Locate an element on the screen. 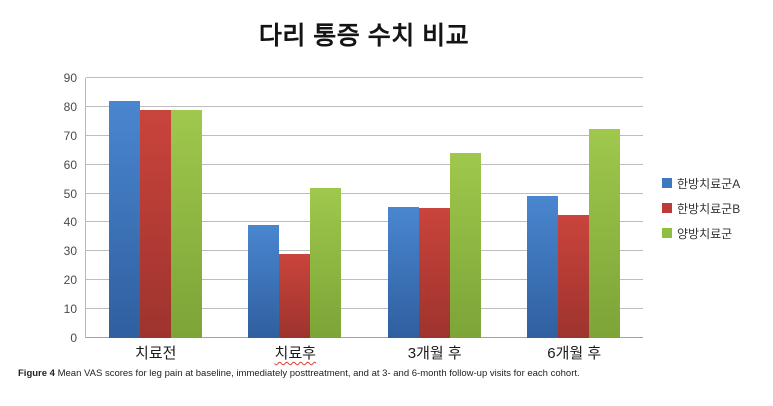 Image resolution: width=773 pixels, height=406 pixels. bar-양방치료군-치료전 is located at coordinates (187, 223).